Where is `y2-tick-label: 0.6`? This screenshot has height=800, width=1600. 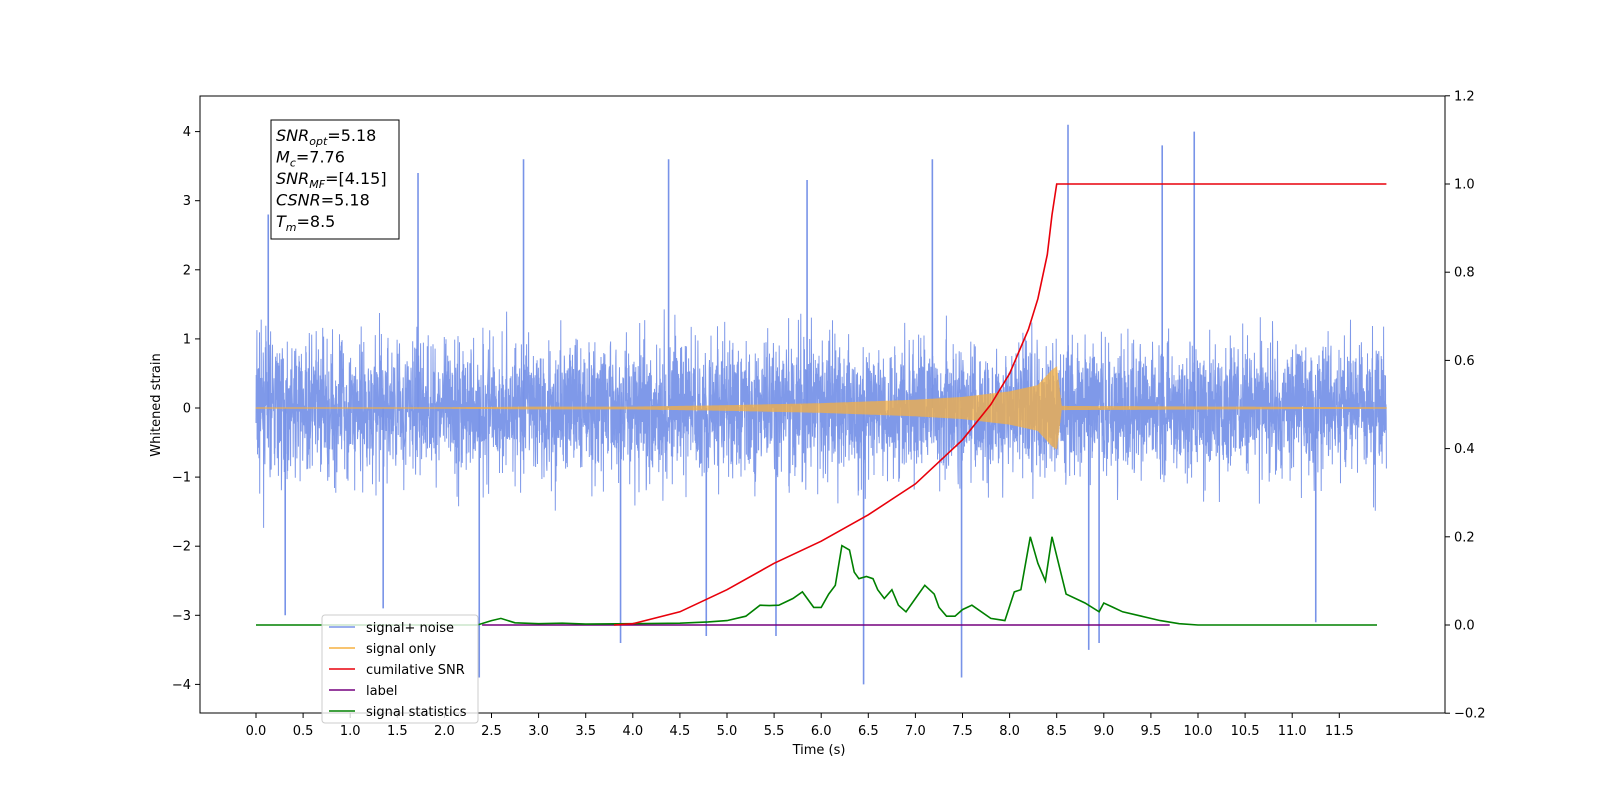 y2-tick-label: 0.6 is located at coordinates (1464, 361).